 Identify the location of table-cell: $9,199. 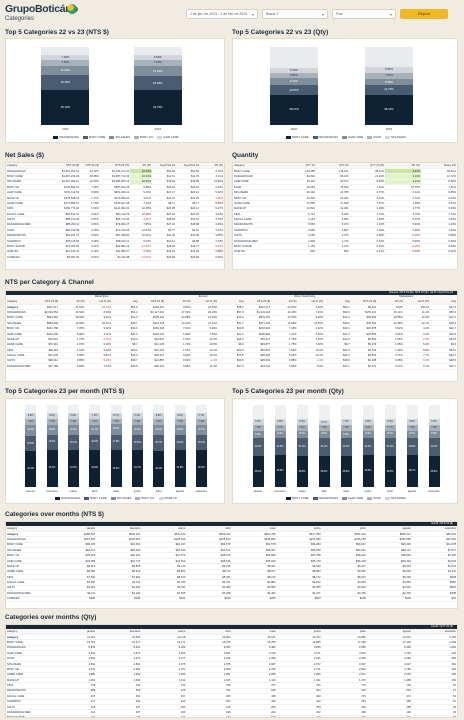
(299, 566).